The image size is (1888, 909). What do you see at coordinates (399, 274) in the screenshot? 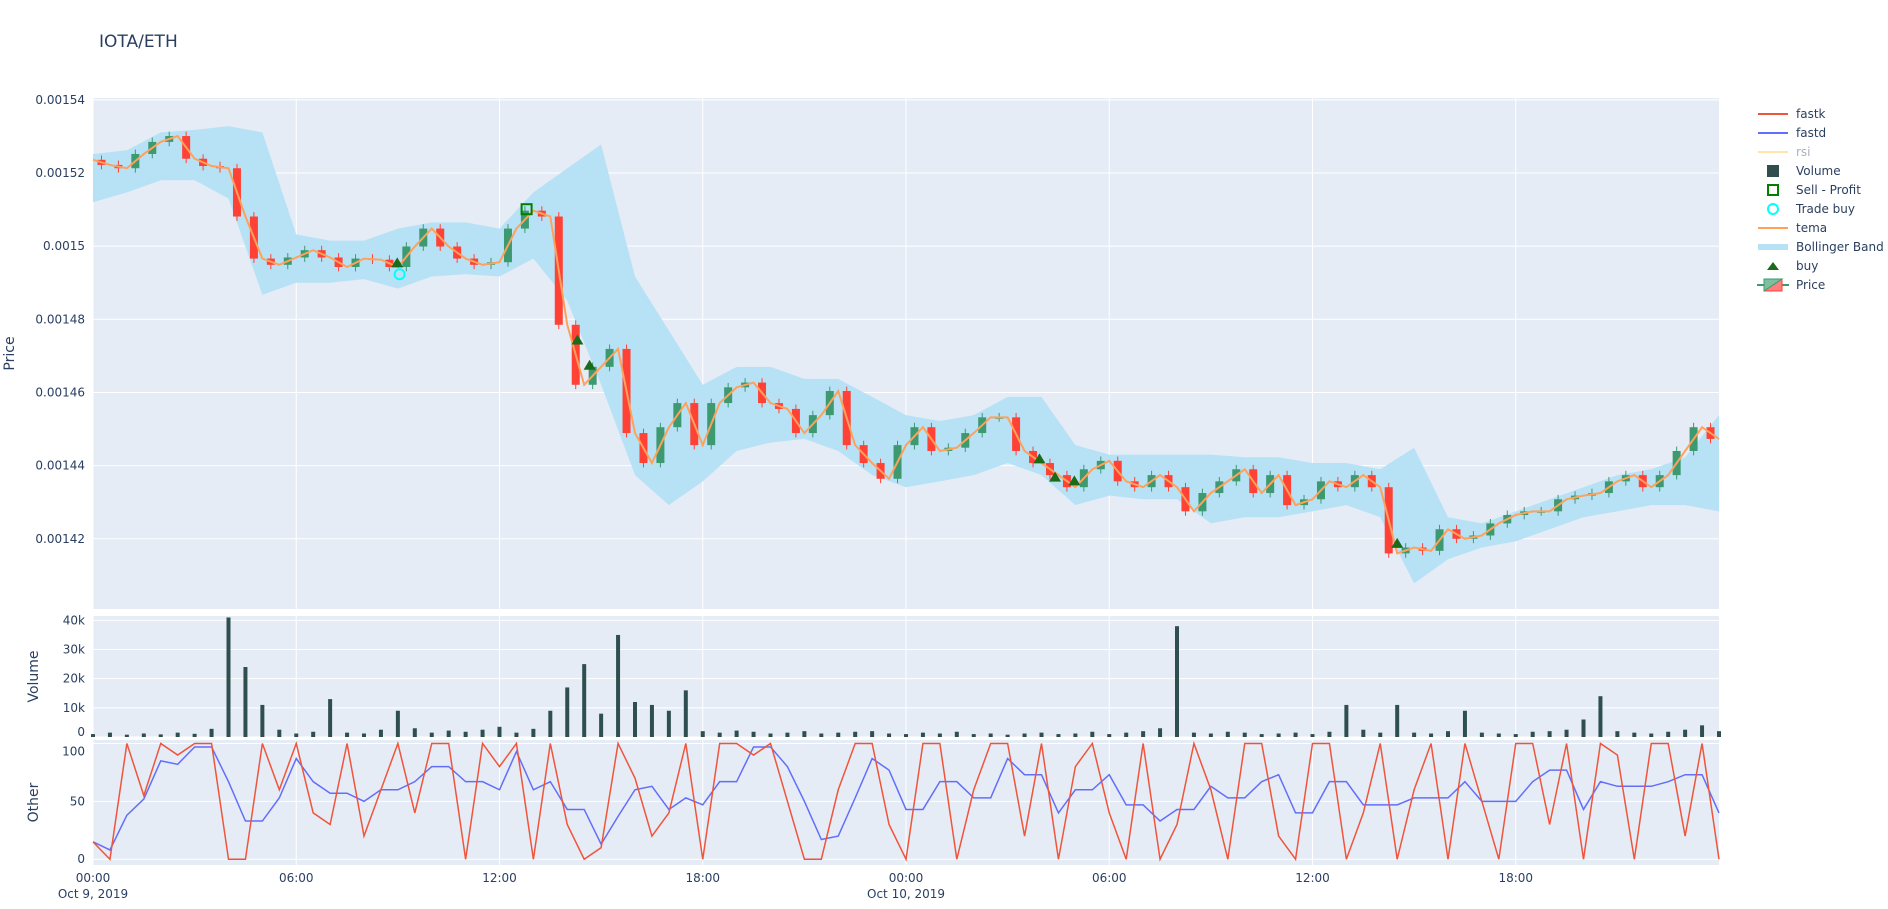
I see `trade-buy-marker` at bounding box center [399, 274].